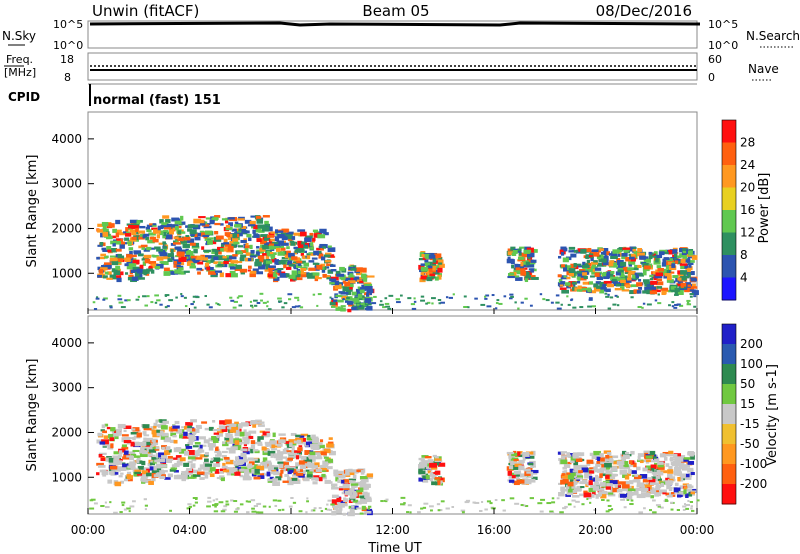  Describe the element at coordinates (352, 95) in the screenshot. I see `cpid-panel: CPID normal (fast) 151` at that location.